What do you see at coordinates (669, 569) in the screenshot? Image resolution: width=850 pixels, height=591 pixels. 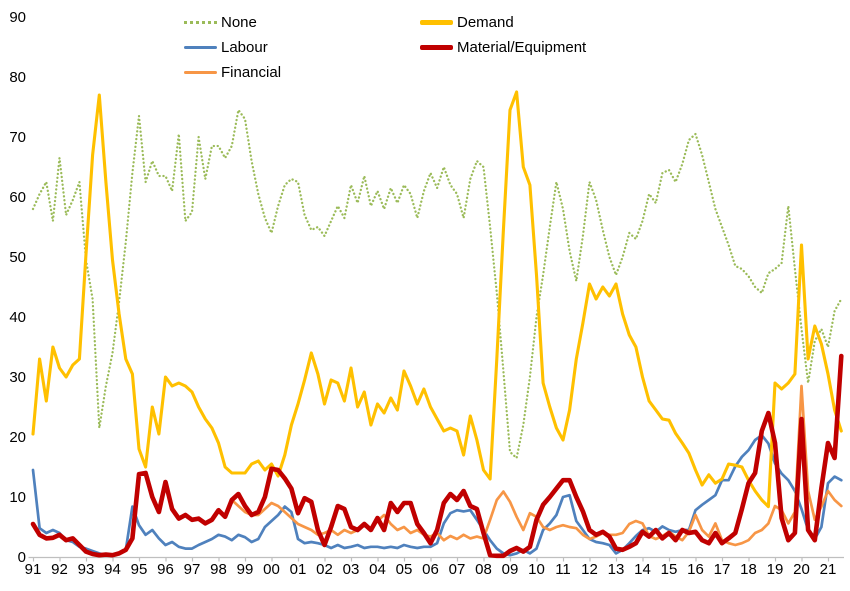 I see `x-tick-label: 15` at bounding box center [669, 569].